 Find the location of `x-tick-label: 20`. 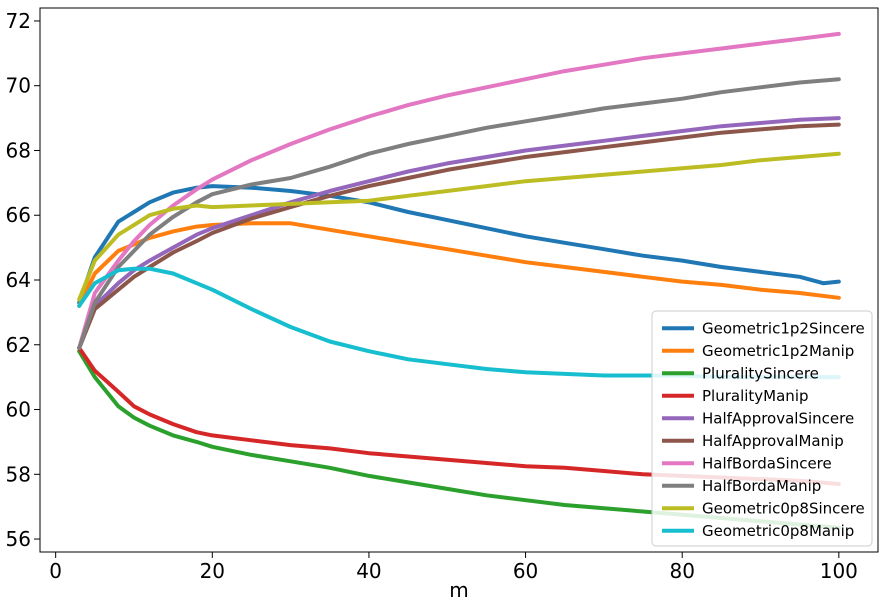

x-tick-label: 20 is located at coordinates (212, 571).